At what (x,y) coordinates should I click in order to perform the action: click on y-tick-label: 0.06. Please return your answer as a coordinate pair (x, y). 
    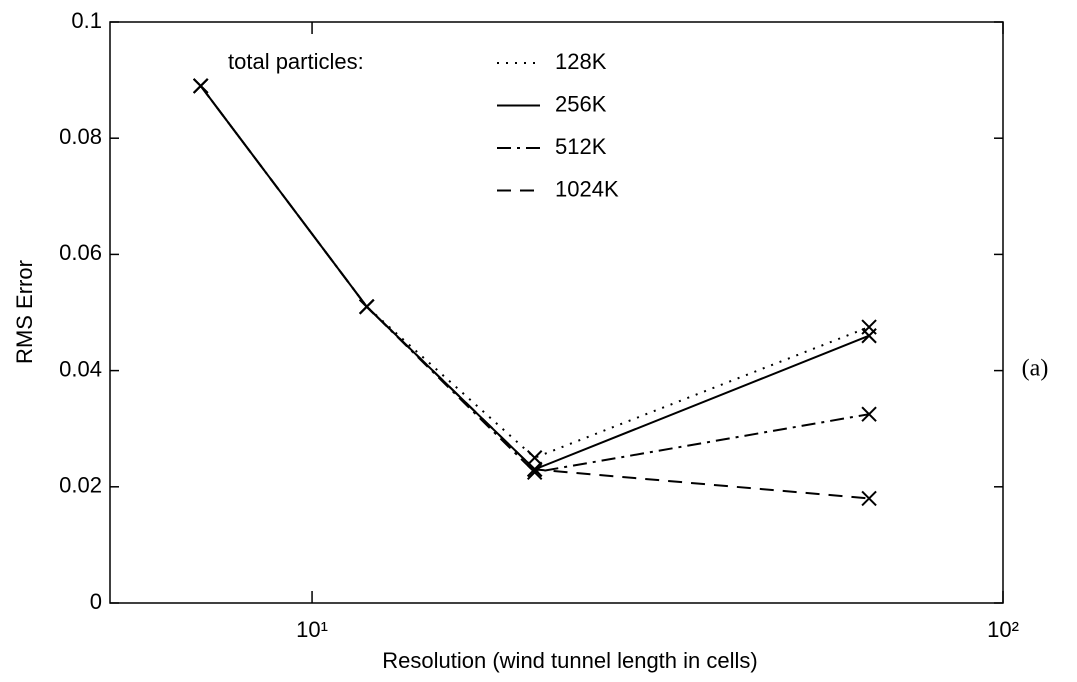
    Looking at the image, I should click on (80, 252).